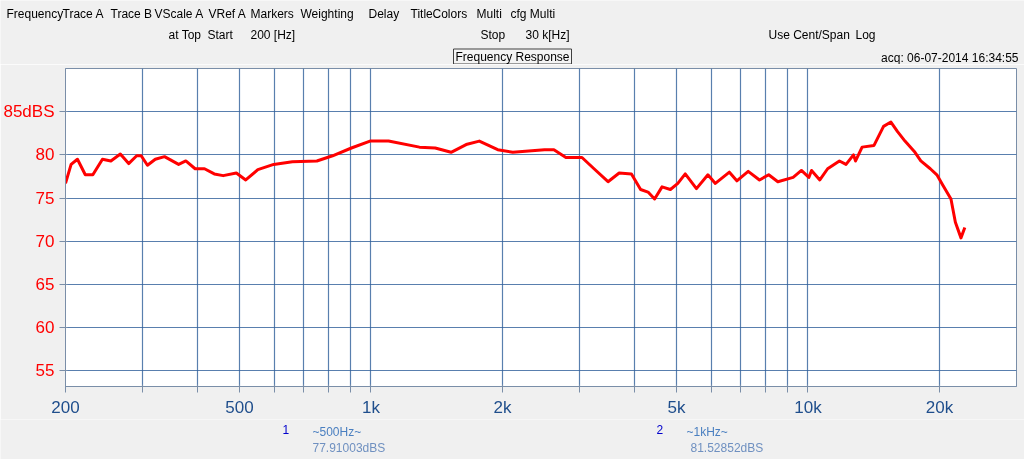 The width and height of the screenshot is (1024, 465). Describe the element at coordinates (547, 34) in the screenshot. I see `text: 30 k[Hz]` at that location.